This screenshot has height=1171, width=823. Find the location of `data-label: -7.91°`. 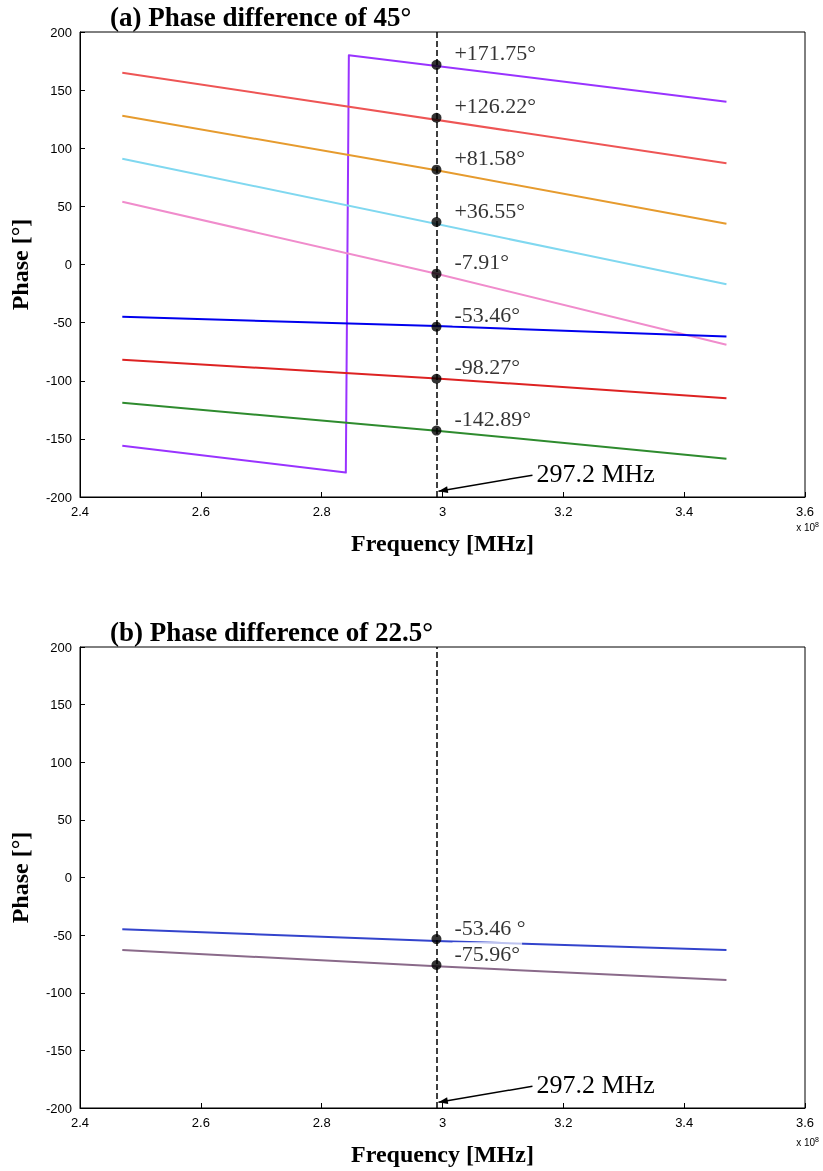

data-label: -7.91° is located at coordinates (482, 262).